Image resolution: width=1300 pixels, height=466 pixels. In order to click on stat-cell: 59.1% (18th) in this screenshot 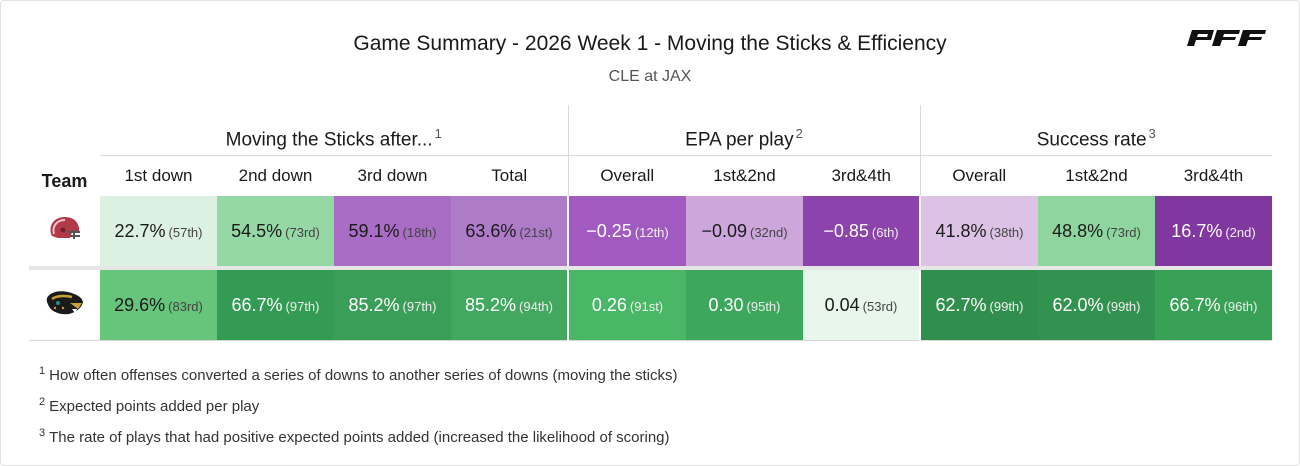, I will do `click(392, 231)`.